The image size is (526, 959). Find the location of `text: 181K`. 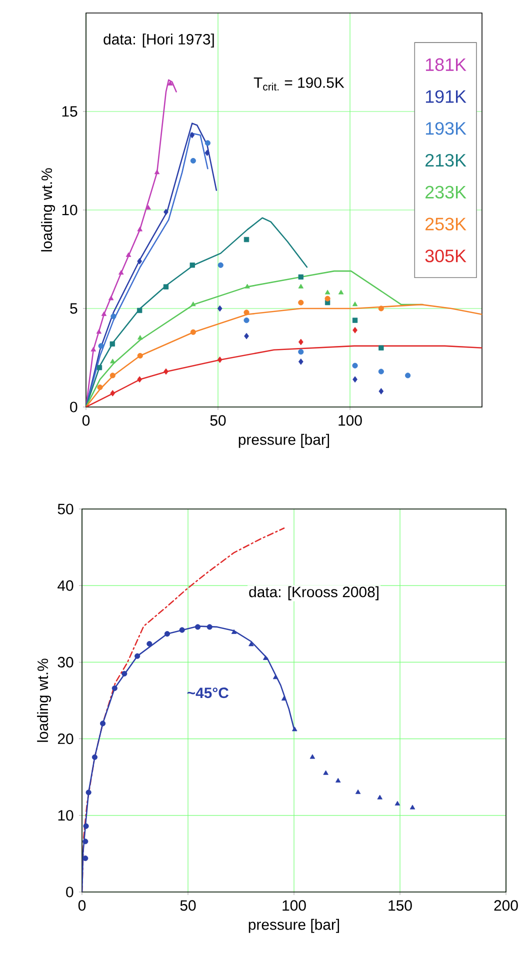

text: 181K is located at coordinates (446, 65).